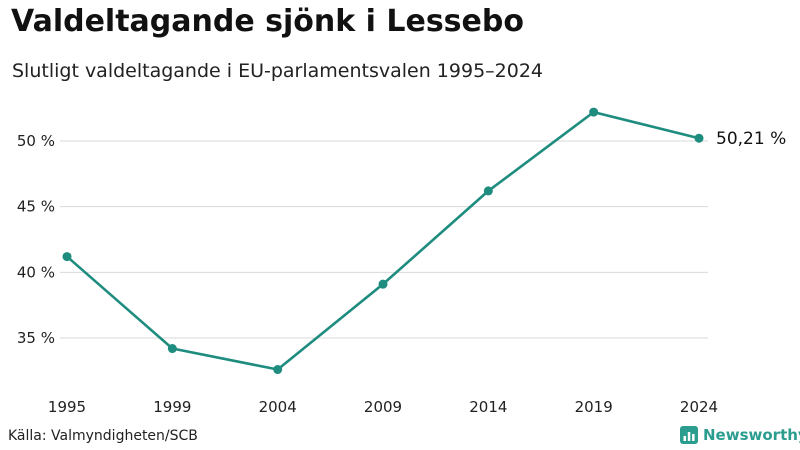  What do you see at coordinates (67, 407) in the screenshot?
I see `x-tick-label: 1995` at bounding box center [67, 407].